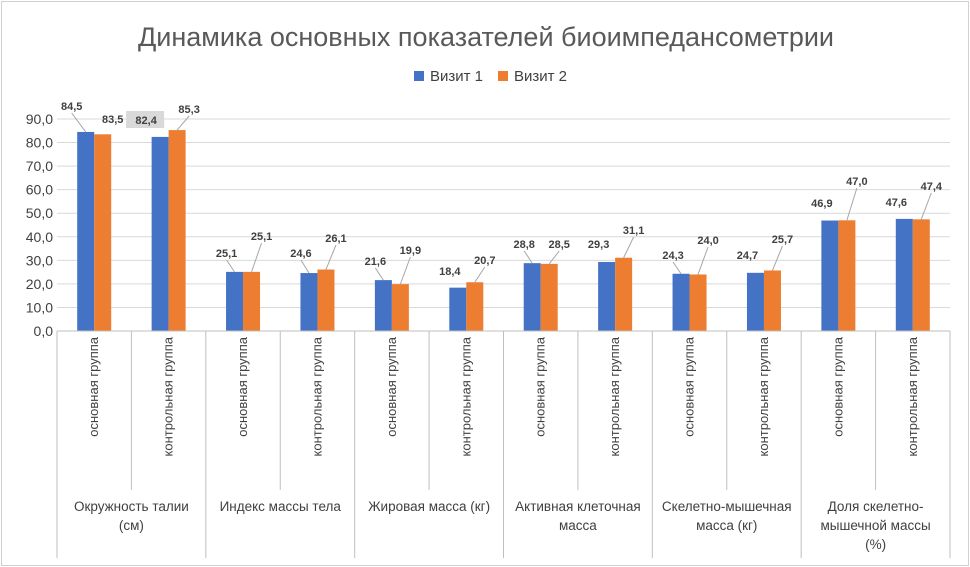  Describe the element at coordinates (578, 525) in the screenshot. I see `group-label: масса` at that location.